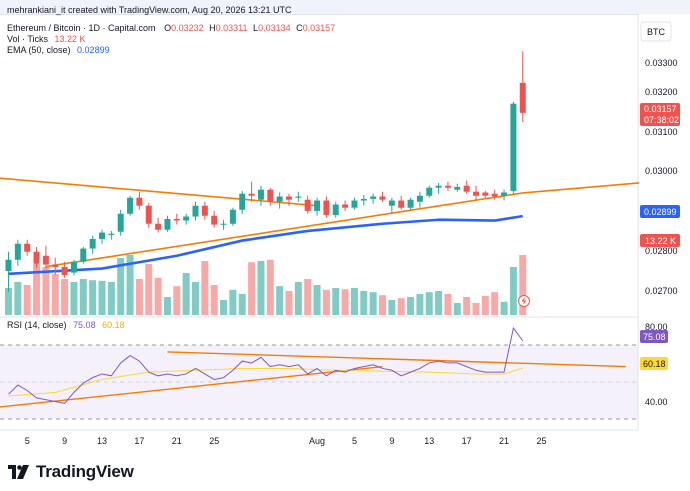 This screenshot has width=690, height=491. I want to click on ema-price-tag: 0.02899, so click(660, 211).